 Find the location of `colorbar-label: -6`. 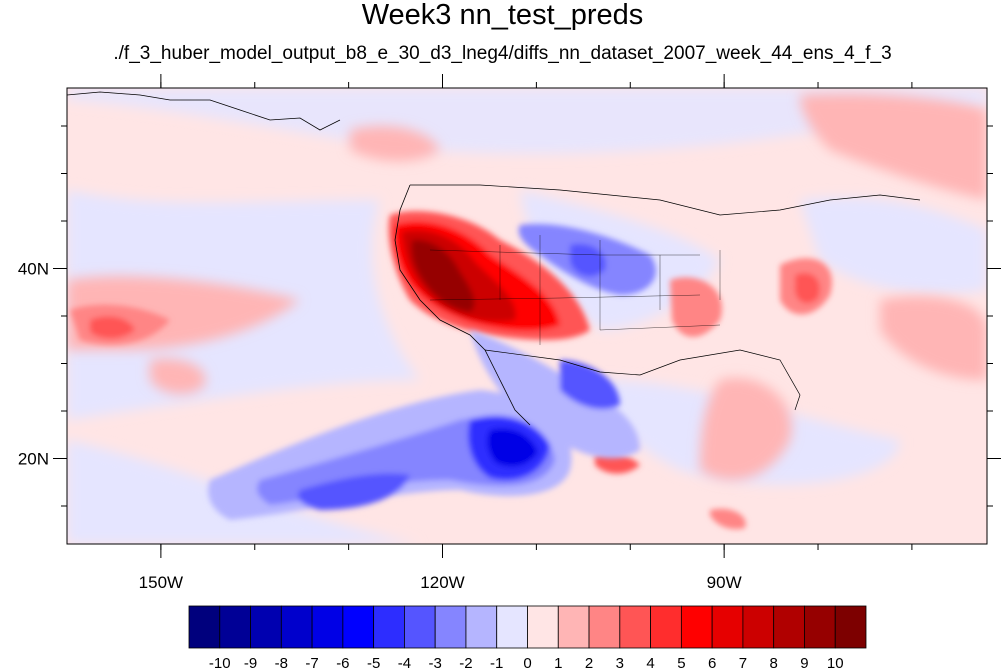

colorbar-label: -6 is located at coordinates (342, 663).